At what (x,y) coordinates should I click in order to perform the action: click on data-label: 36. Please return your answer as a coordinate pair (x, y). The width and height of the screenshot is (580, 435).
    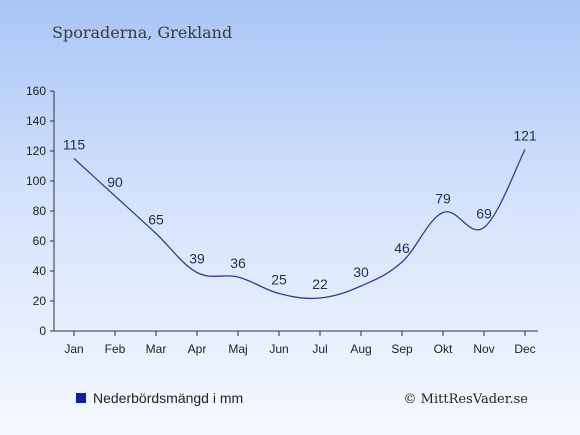
    Looking at the image, I should click on (238, 263).